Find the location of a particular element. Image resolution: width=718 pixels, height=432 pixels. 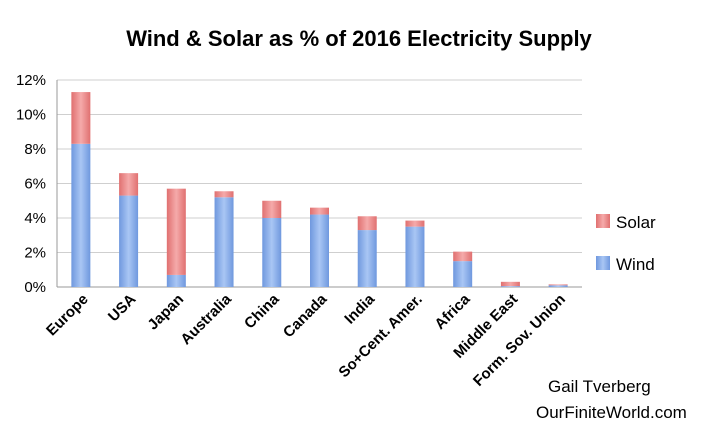

bar-wind-africa is located at coordinates (463, 274).